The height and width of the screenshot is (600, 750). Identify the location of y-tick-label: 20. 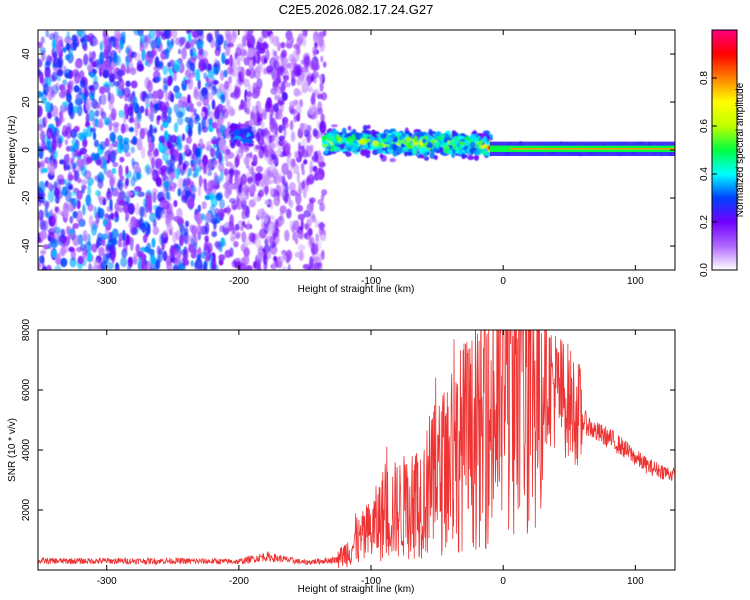
(26, 102).